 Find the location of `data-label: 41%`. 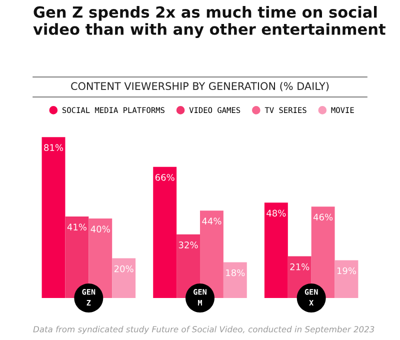

data-label: 41% is located at coordinates (76, 227).